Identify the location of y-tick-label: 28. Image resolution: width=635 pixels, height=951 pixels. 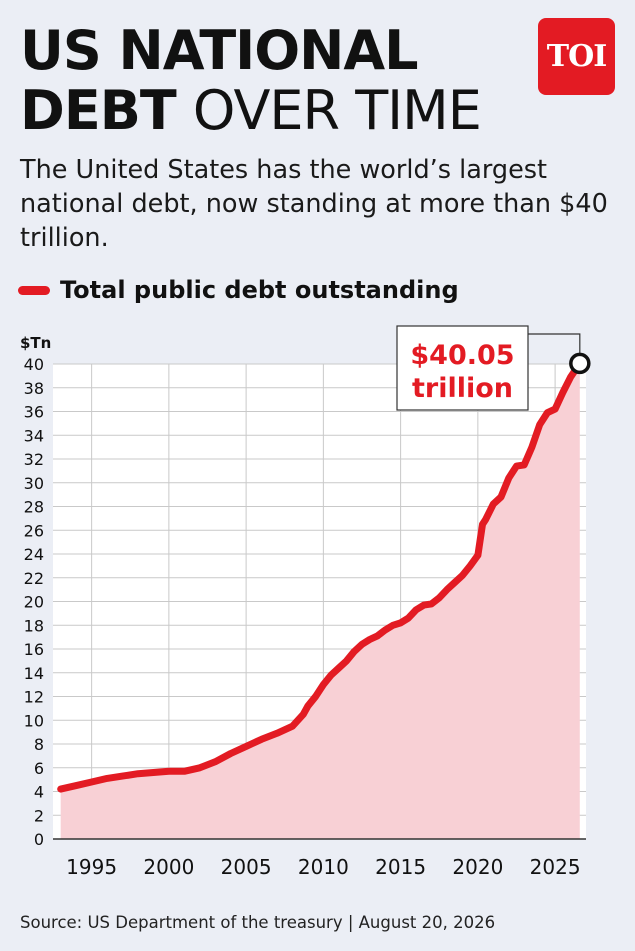
(34, 507).